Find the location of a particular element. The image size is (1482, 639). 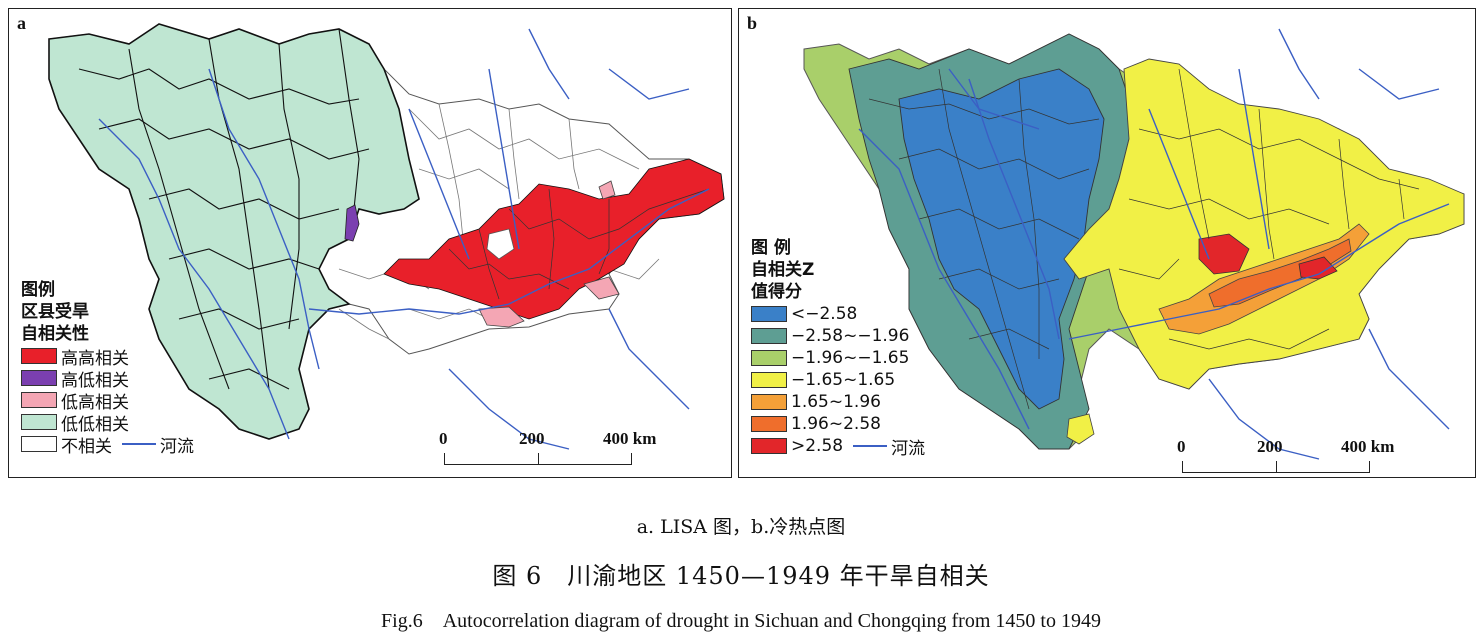

legend-label: >2.58 is located at coordinates (817, 446).